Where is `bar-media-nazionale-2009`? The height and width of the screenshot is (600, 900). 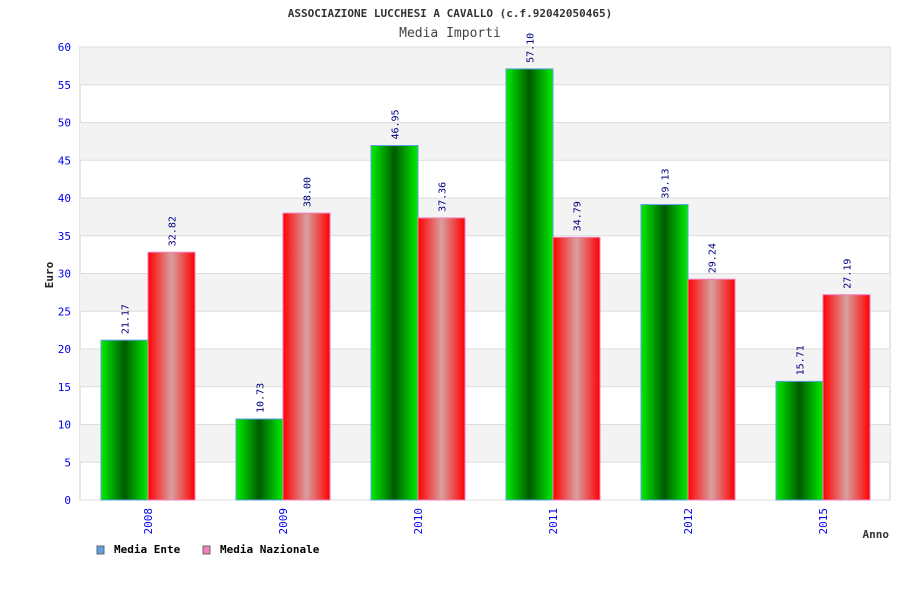 bar-media-nazionale-2009 is located at coordinates (306, 356).